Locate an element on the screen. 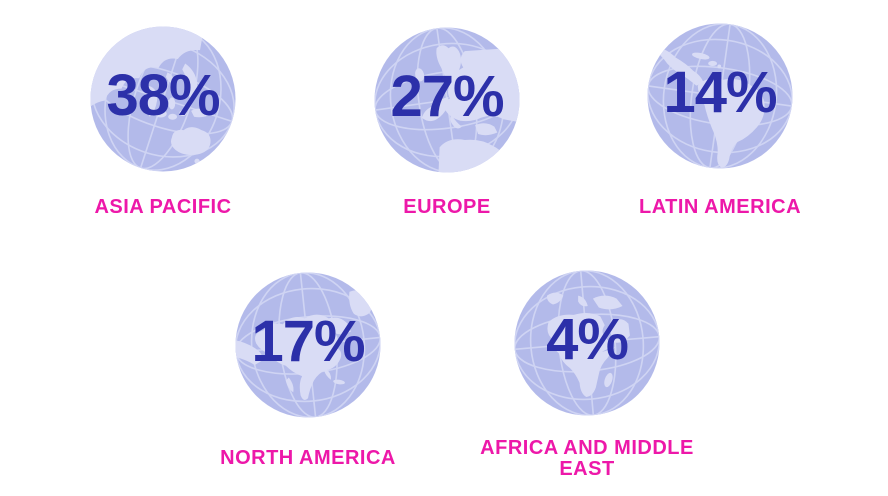 This screenshot has height=496, width=888. region-north-america: 17% NORTH AMERICA is located at coordinates (307, 370).